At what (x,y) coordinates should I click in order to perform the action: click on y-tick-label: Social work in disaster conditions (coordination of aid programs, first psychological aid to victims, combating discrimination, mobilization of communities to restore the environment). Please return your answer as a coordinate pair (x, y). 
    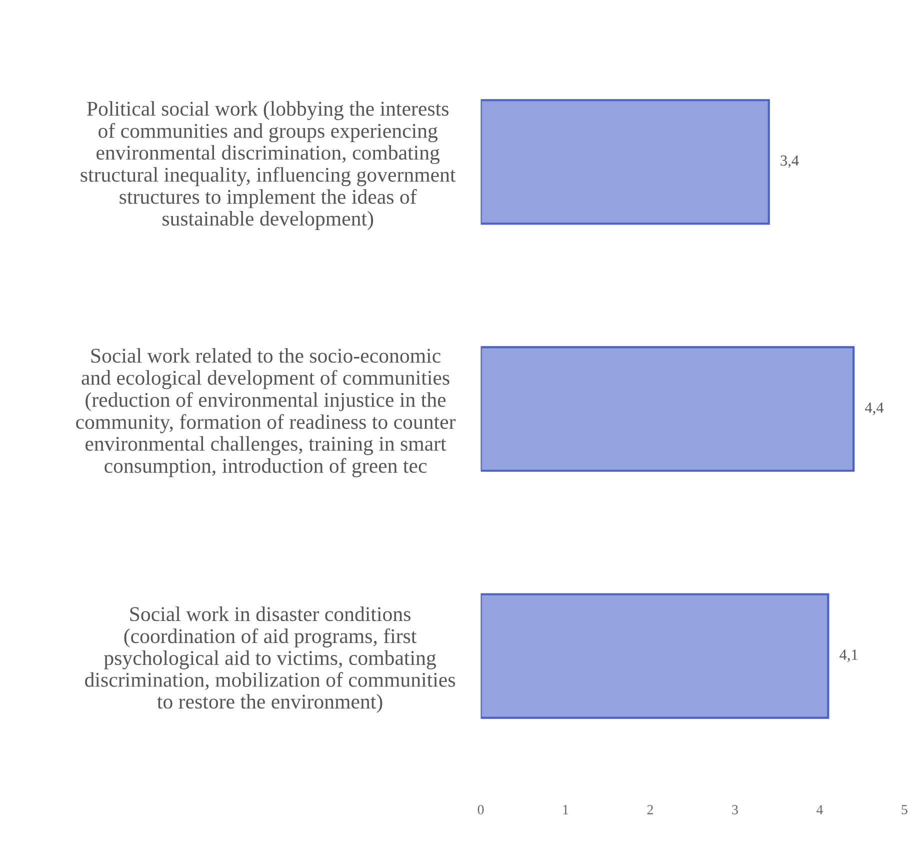
    Looking at the image, I should click on (270, 659).